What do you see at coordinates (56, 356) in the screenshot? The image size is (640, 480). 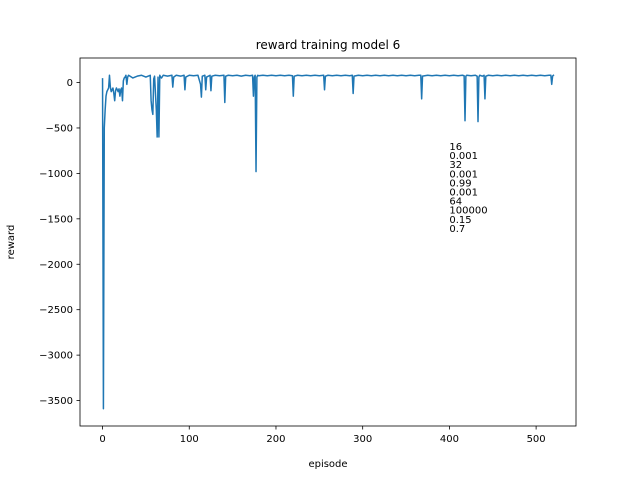 I see `y-tick-label: −3000` at bounding box center [56, 356].